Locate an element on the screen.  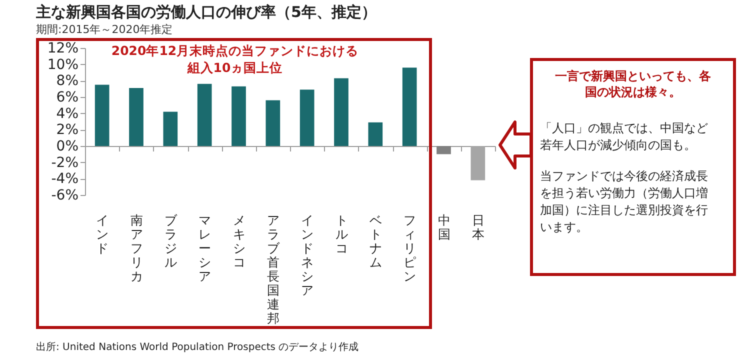
x-tick-label: インド is located at coordinates (103, 234).